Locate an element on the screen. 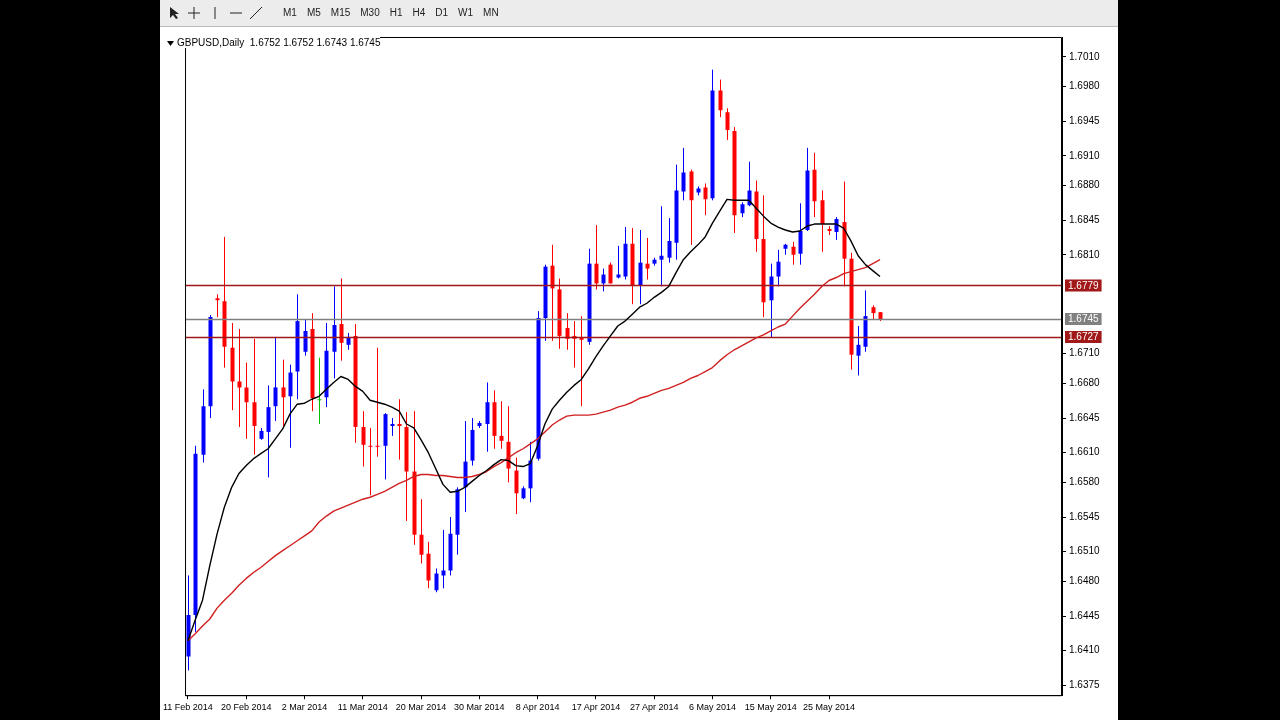 The image size is (1280, 720). x-tick-label: 15 May 2014 is located at coordinates (770, 707).